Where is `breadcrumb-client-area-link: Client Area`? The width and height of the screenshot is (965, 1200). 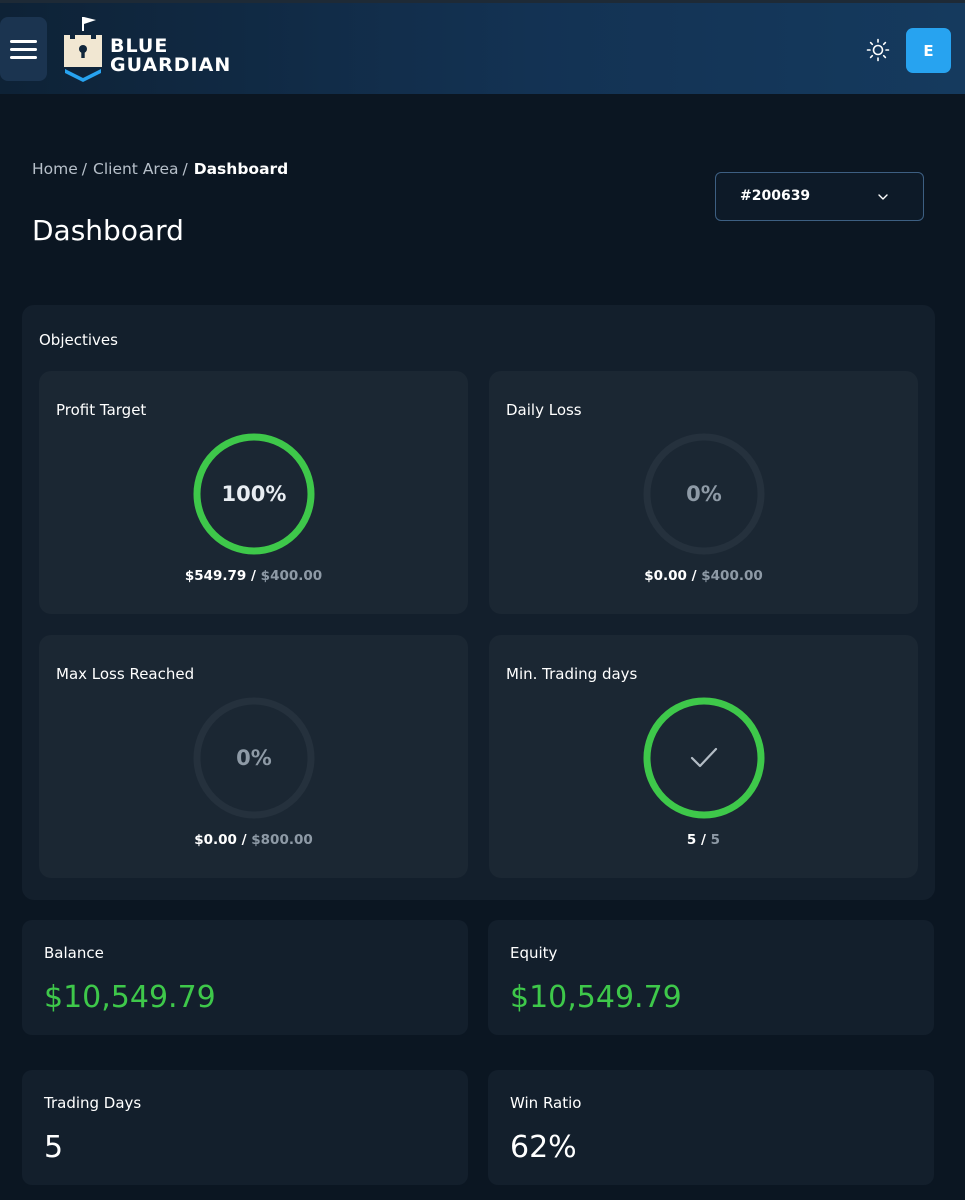 breadcrumb-client-area-link: Client Area is located at coordinates (136, 169).